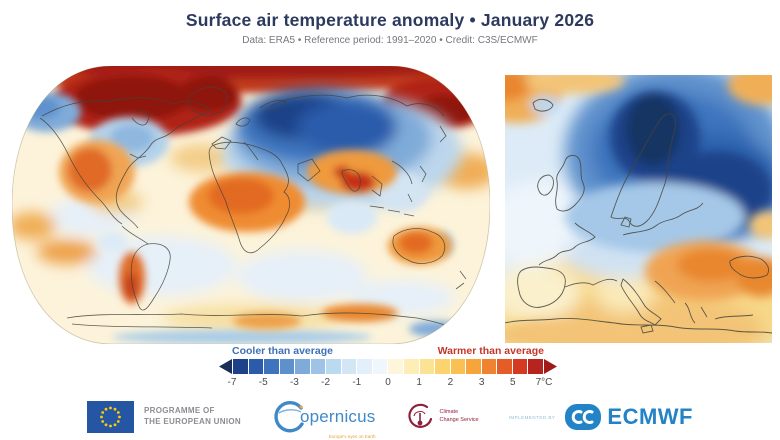  Describe the element at coordinates (282, 351) in the screenshot. I see `cooler-label: Cooler than average` at that location.